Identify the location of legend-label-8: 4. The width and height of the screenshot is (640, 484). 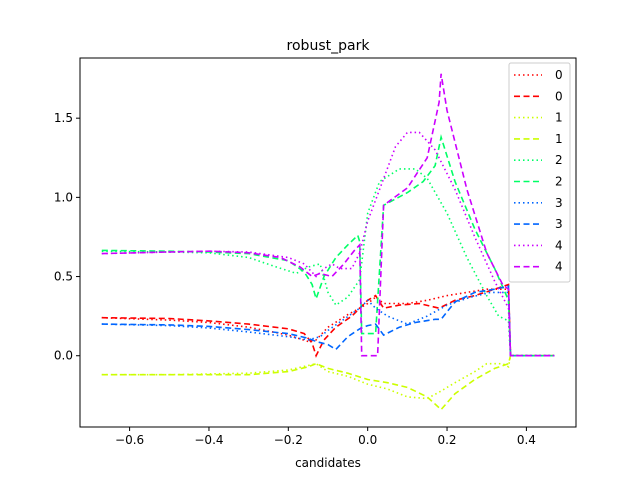
(559, 245).